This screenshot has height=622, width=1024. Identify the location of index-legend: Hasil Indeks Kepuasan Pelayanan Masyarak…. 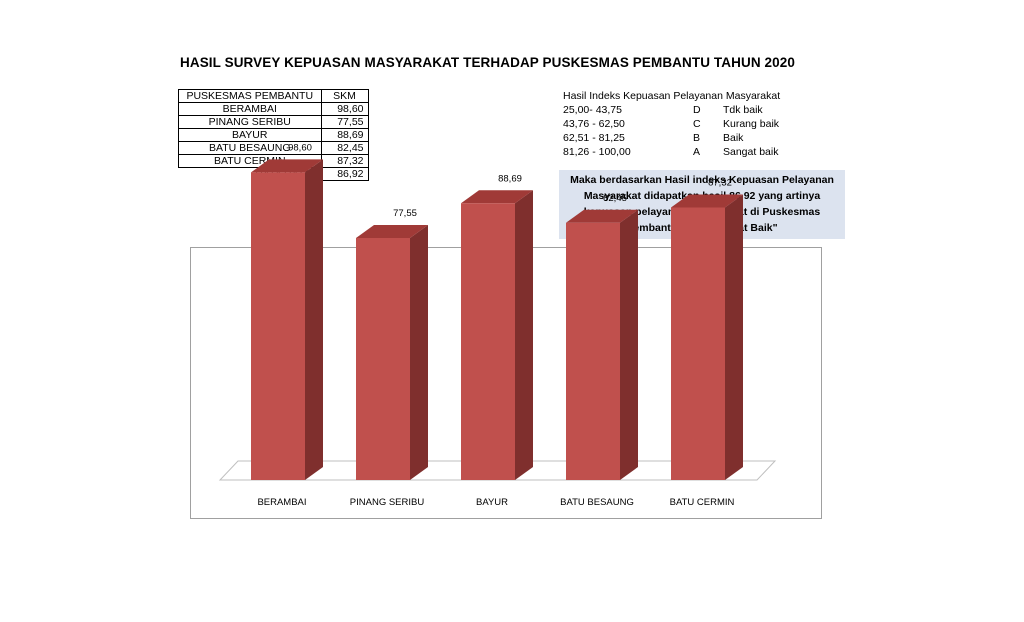
(671, 124).